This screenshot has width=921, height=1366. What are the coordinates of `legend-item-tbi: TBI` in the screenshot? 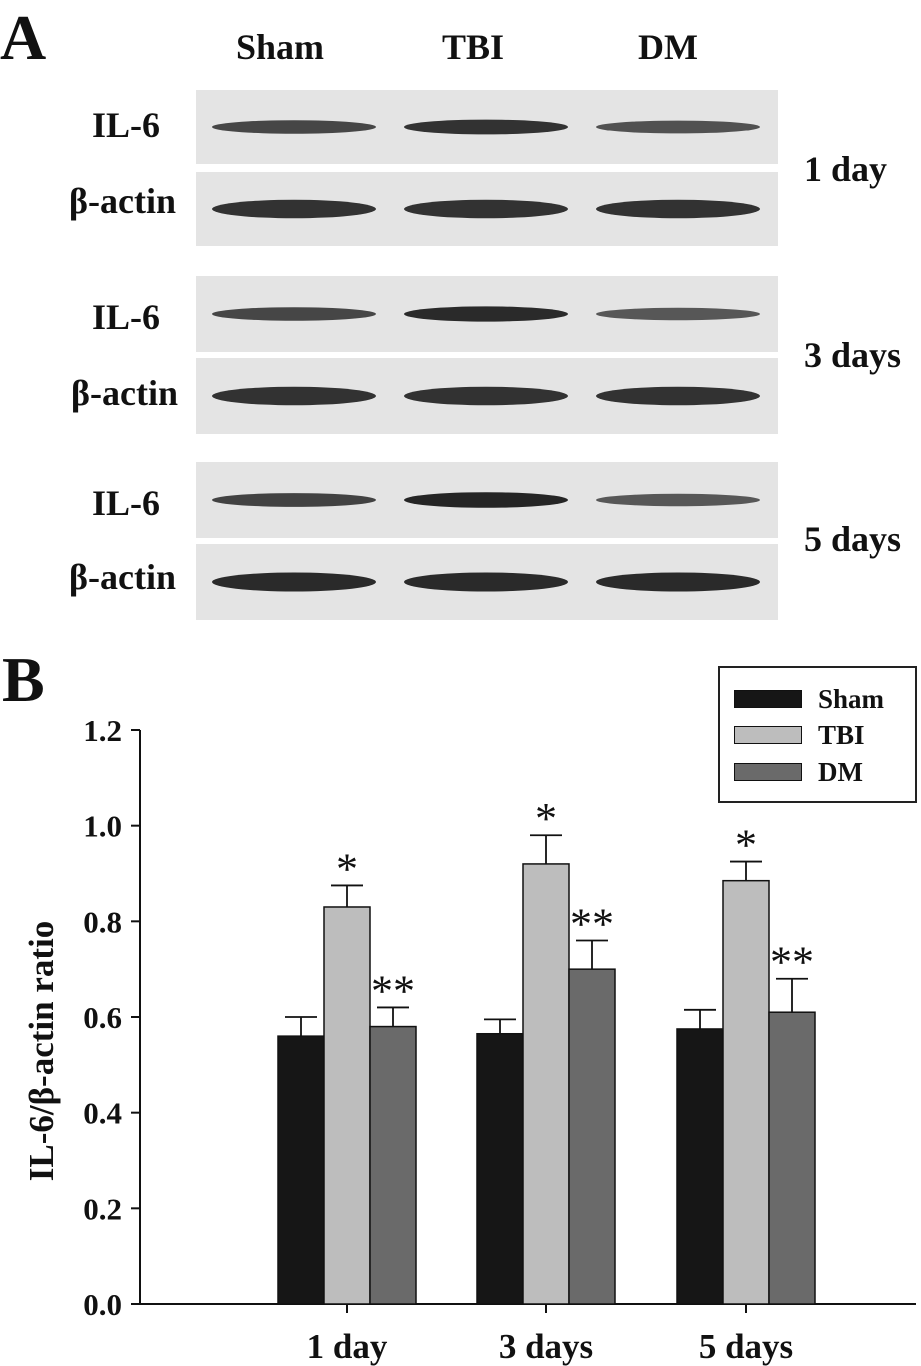 It's located at (799, 735).